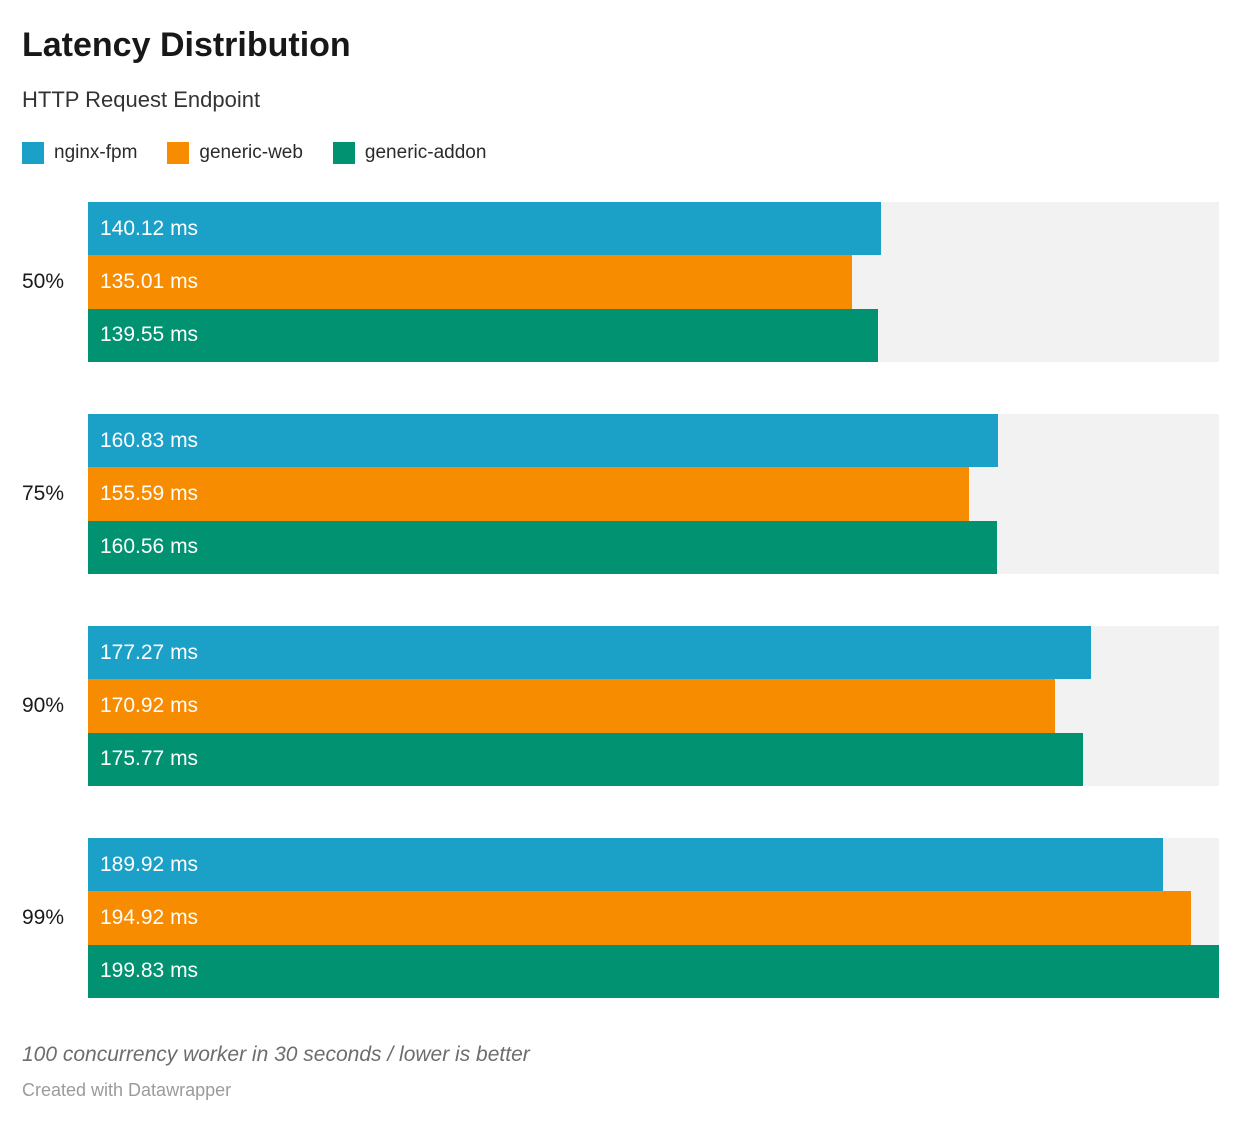  What do you see at coordinates (43, 705) in the screenshot?
I see `category-label: 90%` at bounding box center [43, 705].